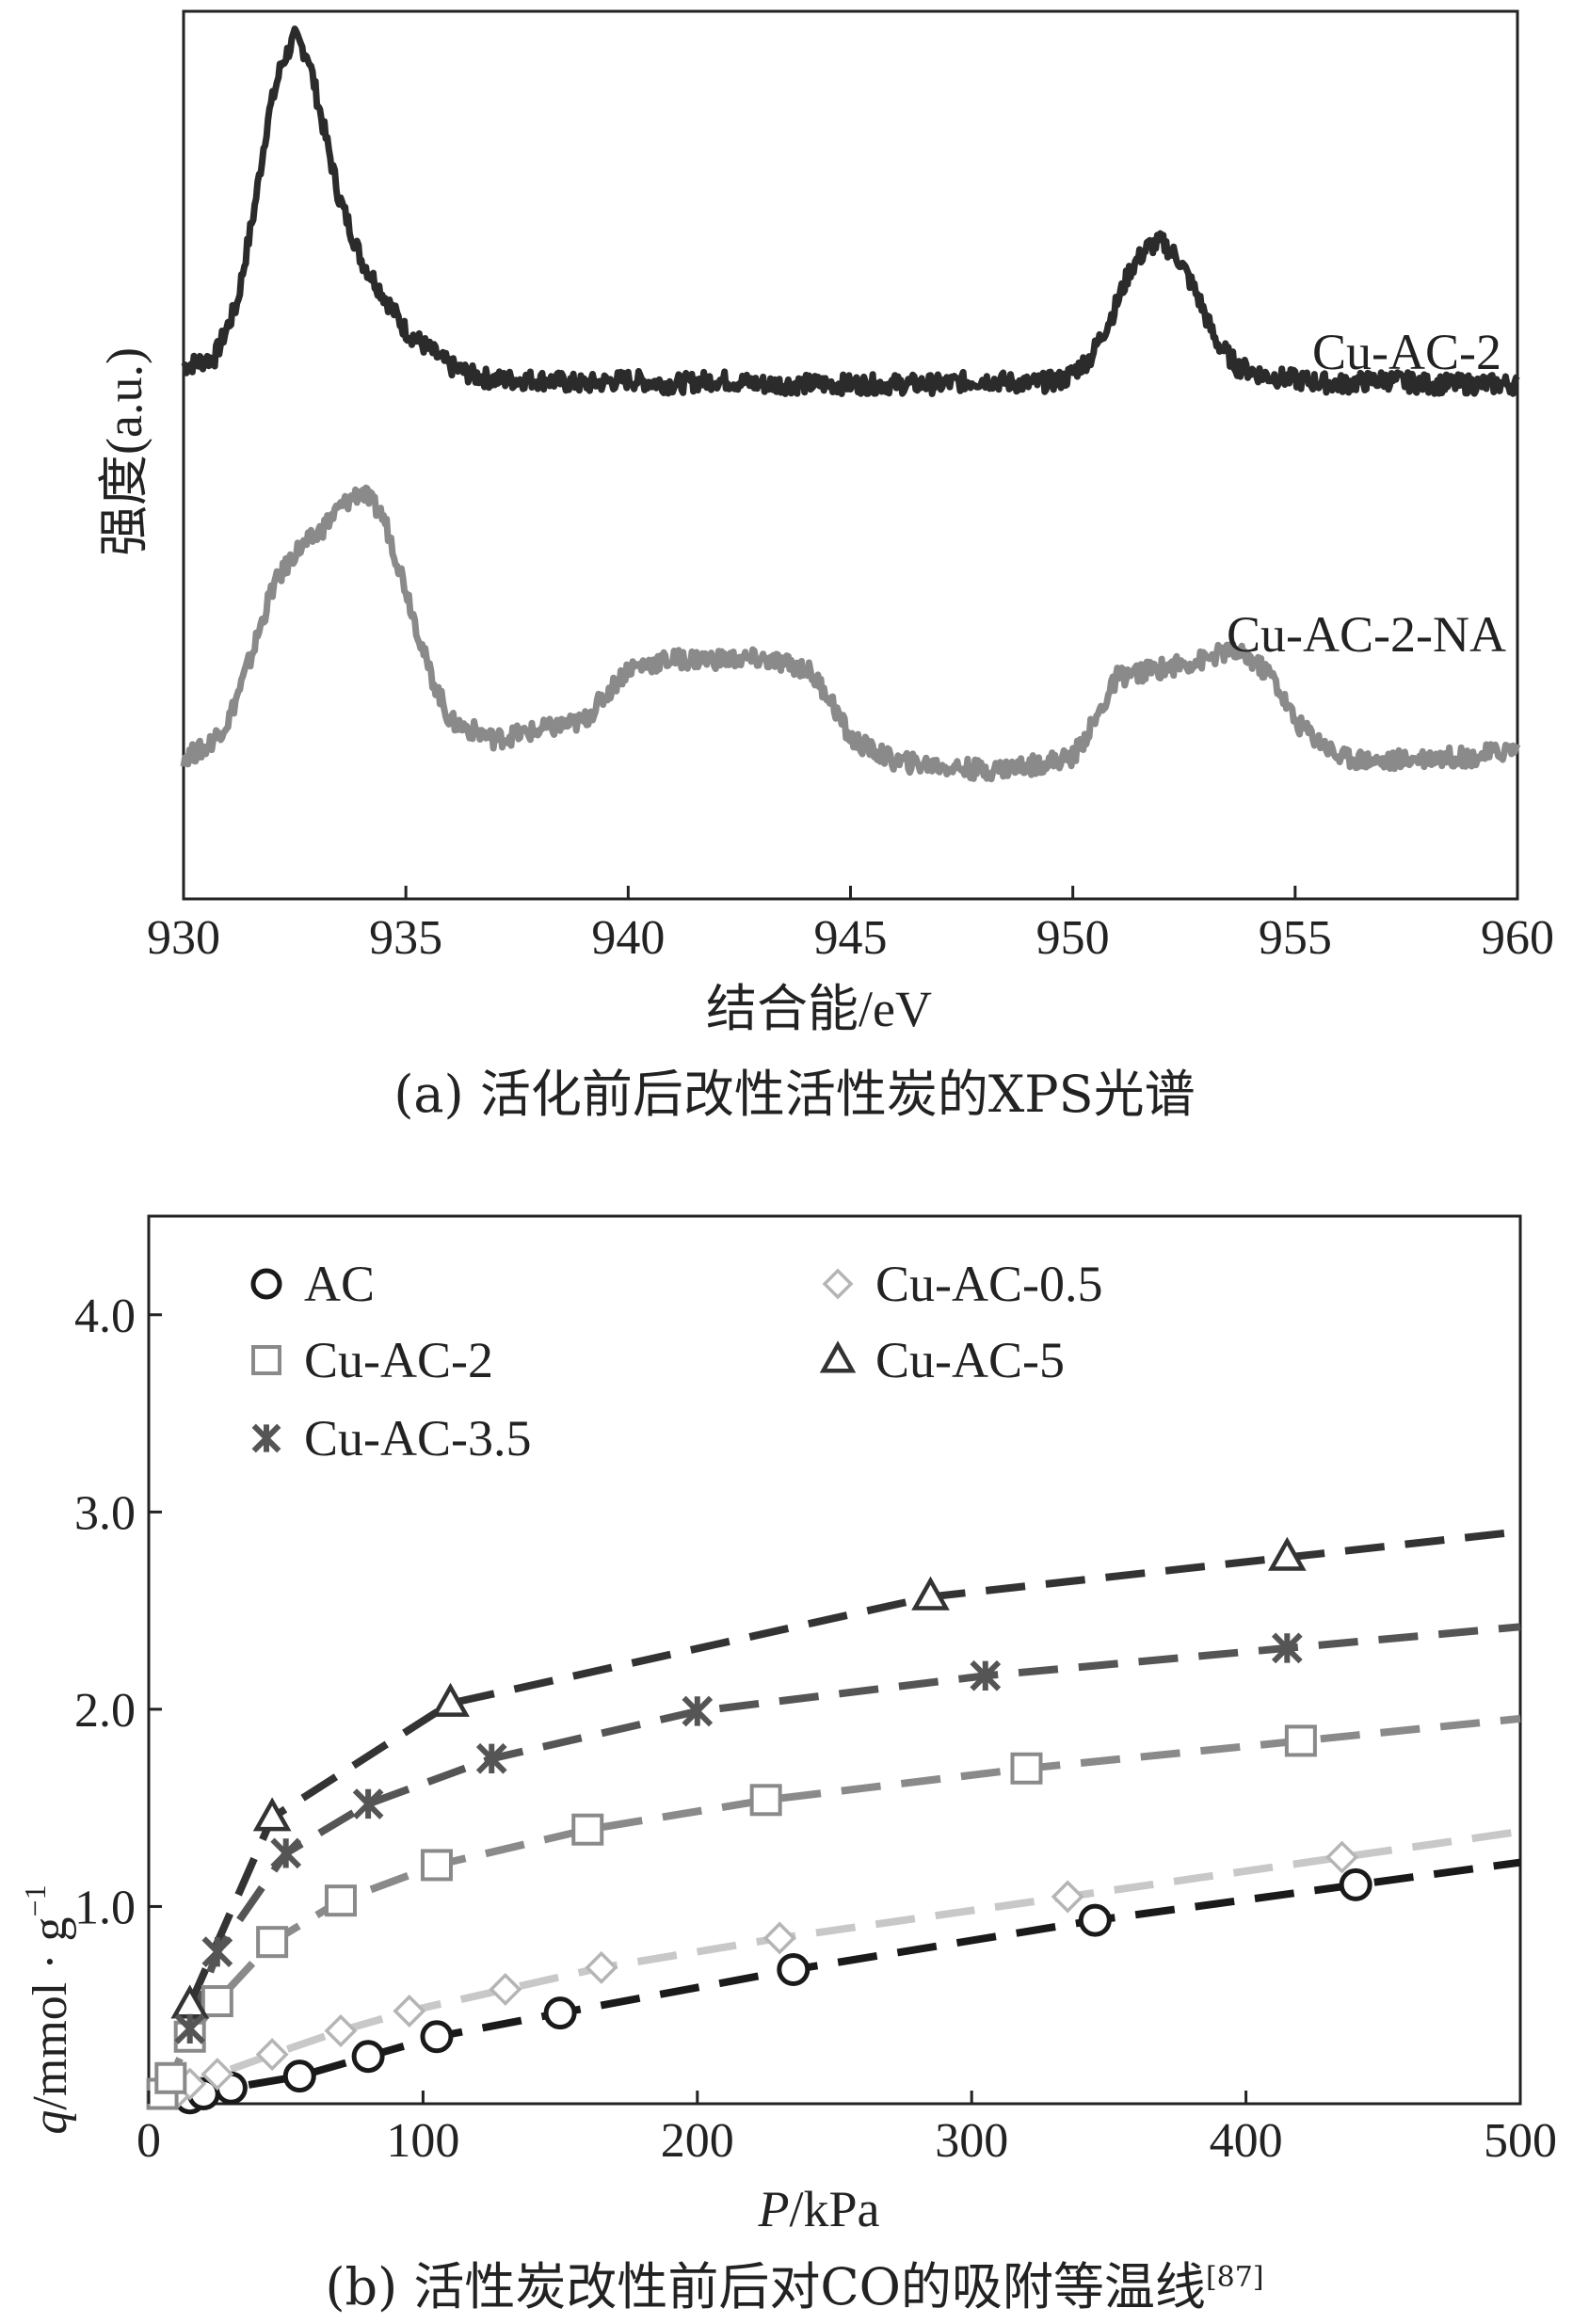  Describe the element at coordinates (398, 1360) in the screenshot. I see `legend-label-cu-ac-2: Cu-AC-2` at that location.